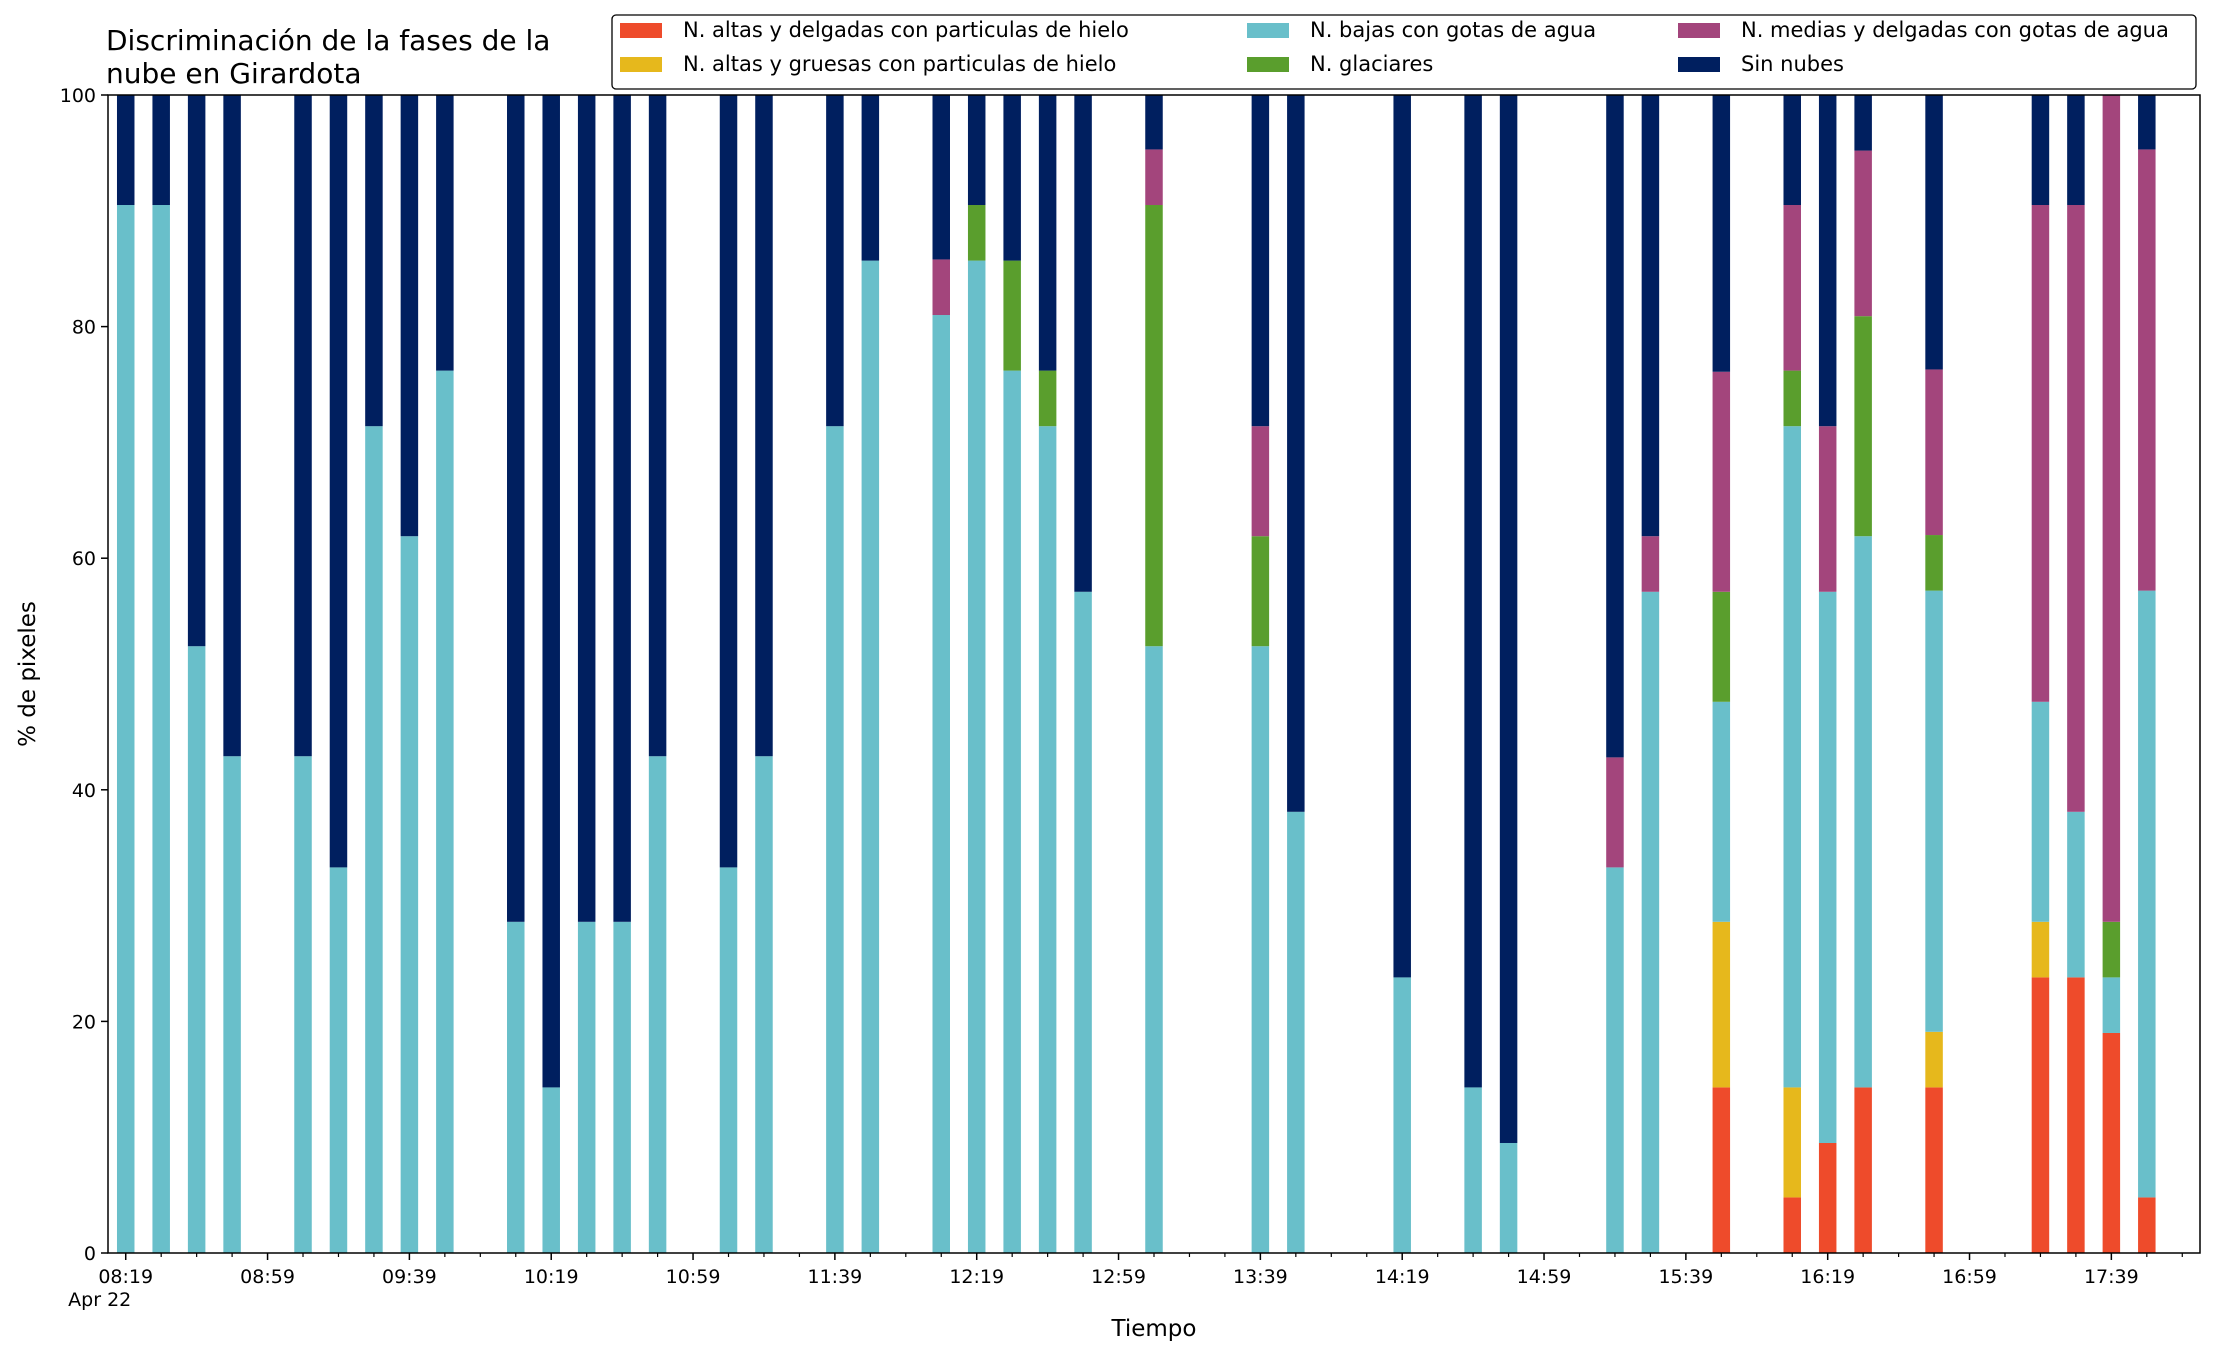 This screenshot has height=1355, width=2216. What do you see at coordinates (84, 675) in the screenshot?
I see `y-axis-ticks: 0 20 40 60 80 100` at bounding box center [84, 675].